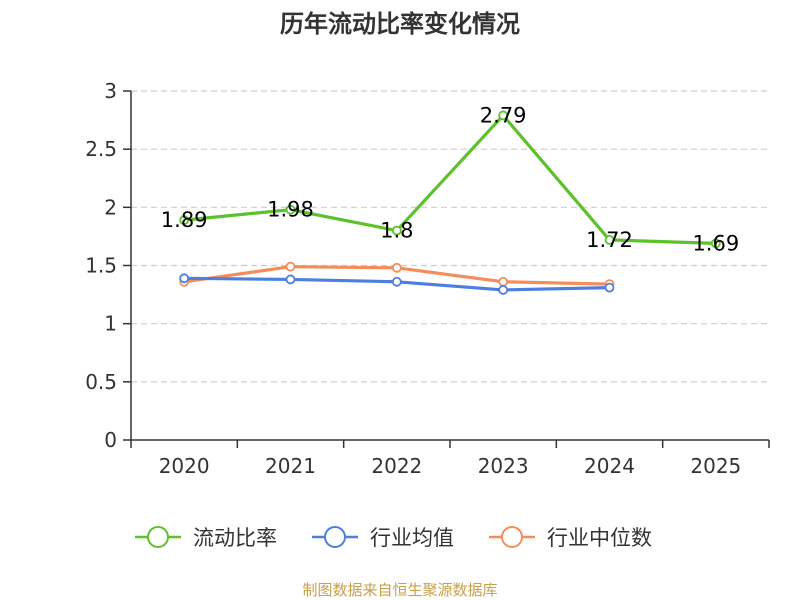  I want to click on x-tick-label: 2020, so click(184, 466).